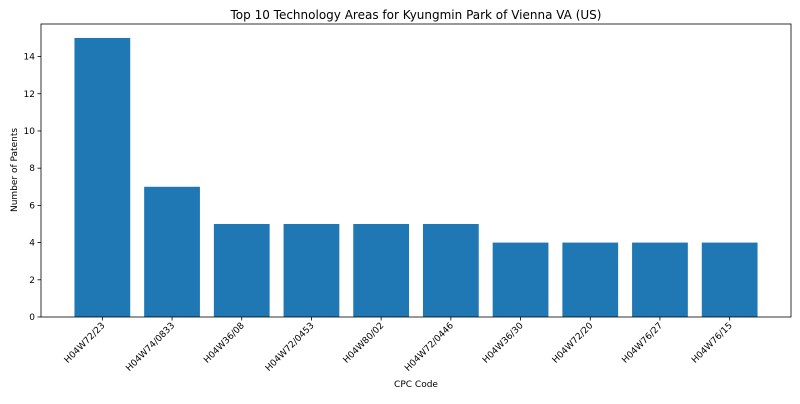 The image size is (800, 404). Describe the element at coordinates (30, 58) in the screenshot. I see `y-tick-label: 14` at that location.